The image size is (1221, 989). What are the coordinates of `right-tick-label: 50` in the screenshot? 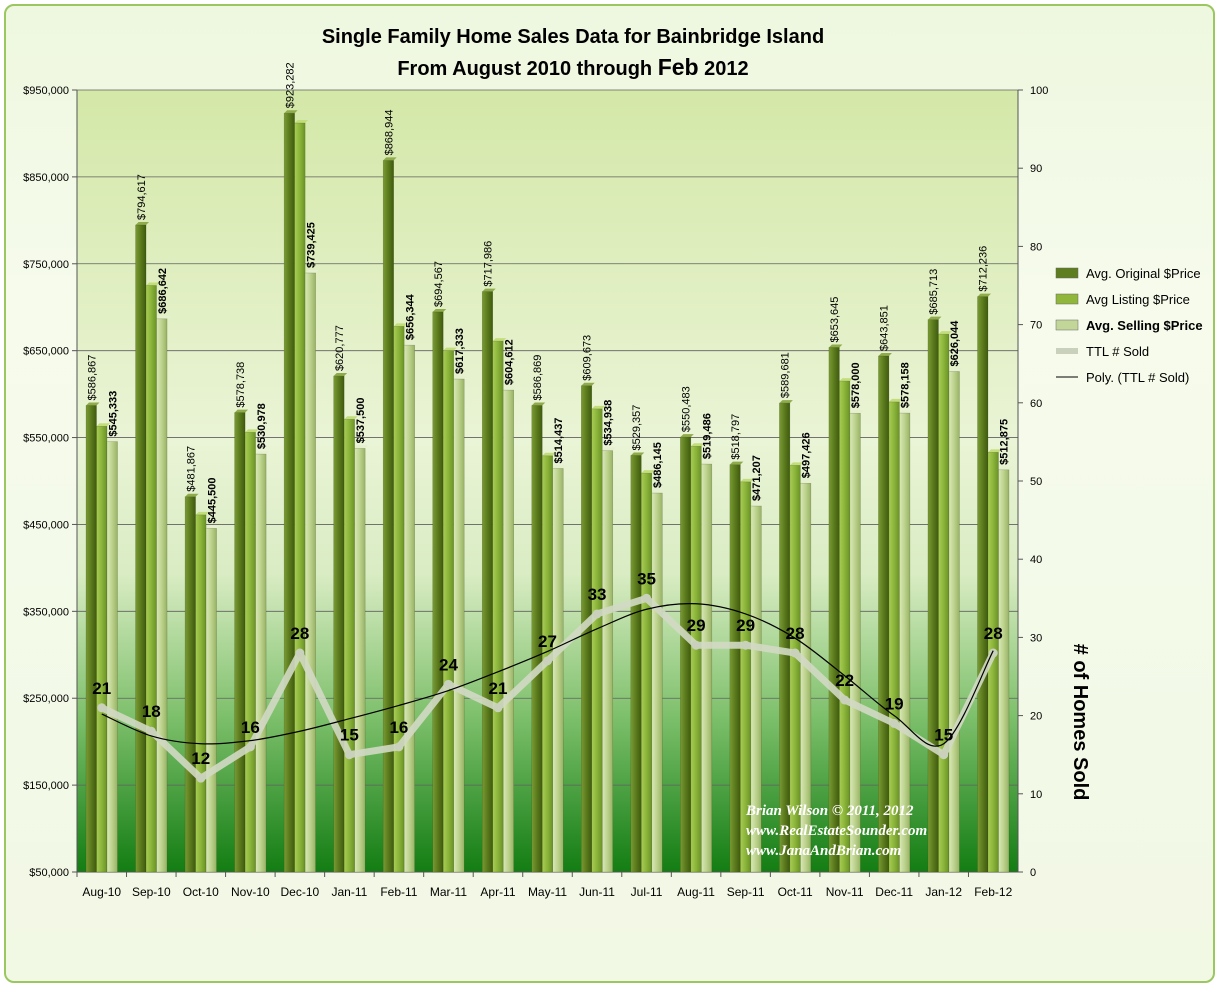 It's located at (1036, 482).